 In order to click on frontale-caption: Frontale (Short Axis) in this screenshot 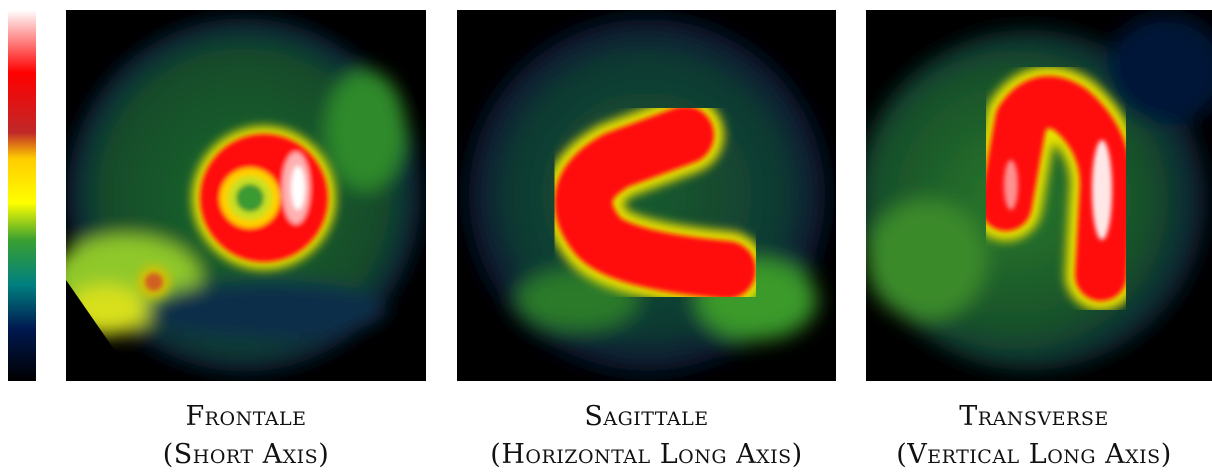, I will do `click(246, 436)`.